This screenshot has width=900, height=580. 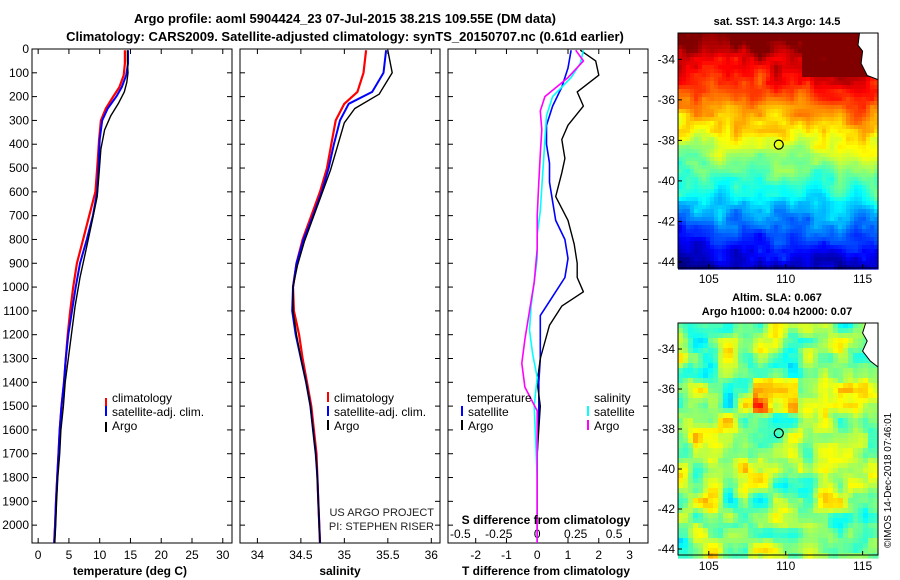 I want to click on argo-float-marker, so click(x=778, y=144).